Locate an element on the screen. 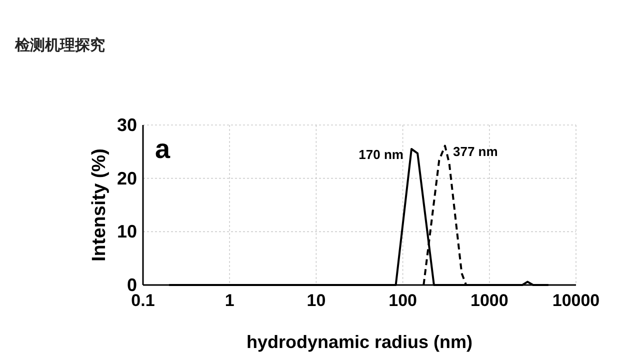 The width and height of the screenshot is (641, 358). y-tick-label: 30 is located at coordinates (126, 125).